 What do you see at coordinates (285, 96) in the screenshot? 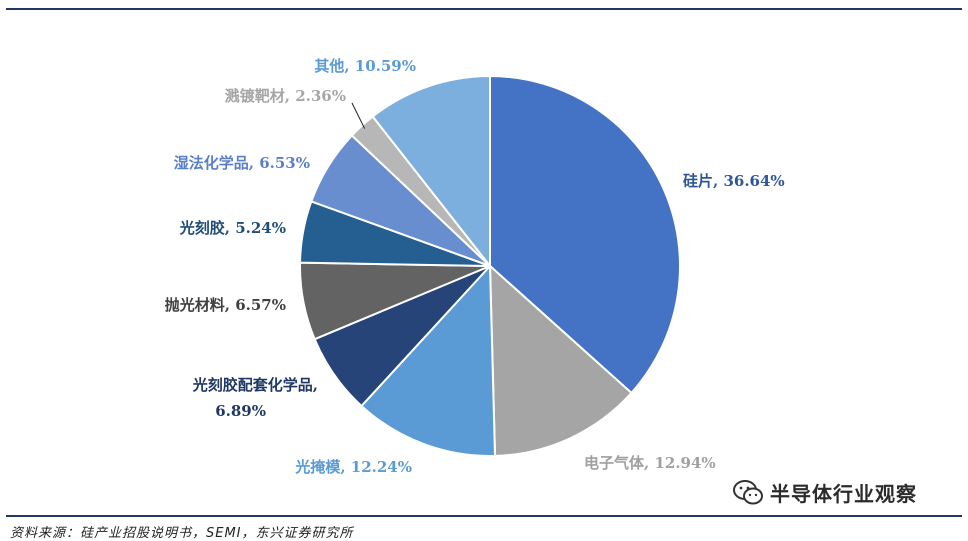
I see `slice-label-7: 溅镀靶材, 2.36%` at bounding box center [285, 96].